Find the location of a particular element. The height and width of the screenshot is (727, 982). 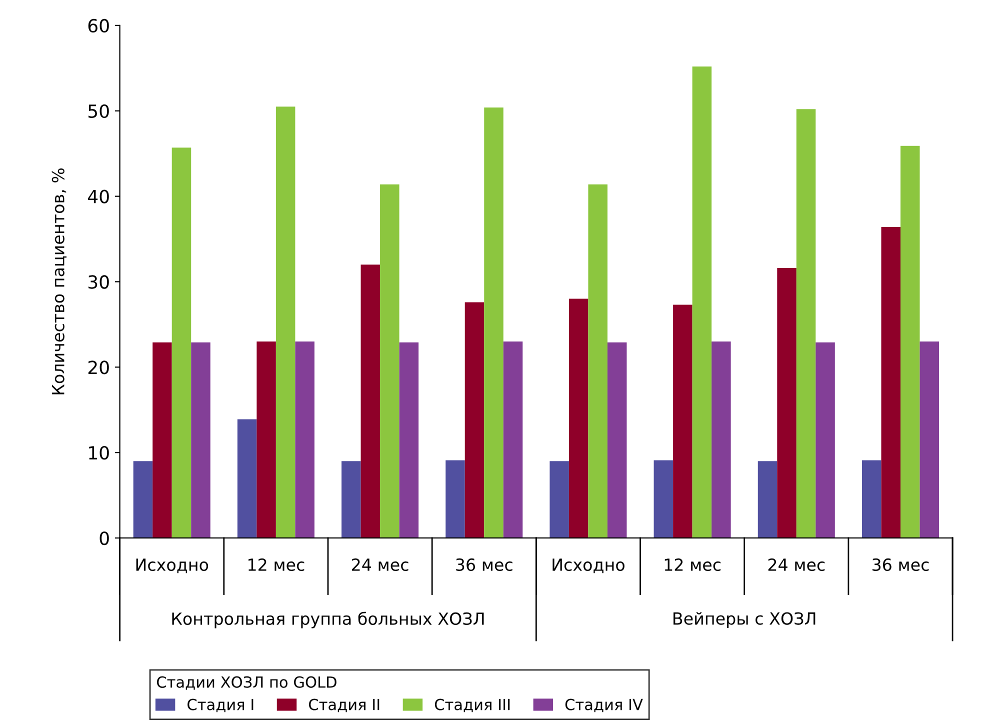

y-tick-label: 50 is located at coordinates (98, 111).